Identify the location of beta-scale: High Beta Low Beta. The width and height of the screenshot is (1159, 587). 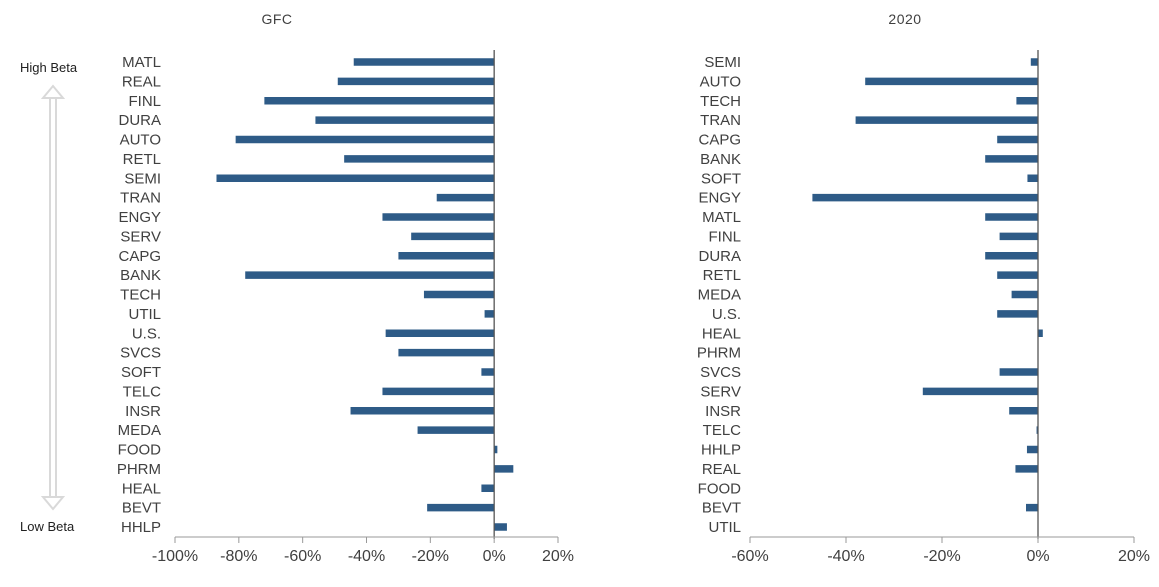
(49, 297).